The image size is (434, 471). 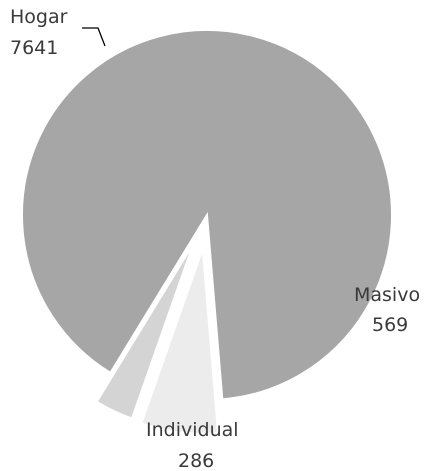 What do you see at coordinates (196, 460) in the screenshot?
I see `individual-value: 286` at bounding box center [196, 460].